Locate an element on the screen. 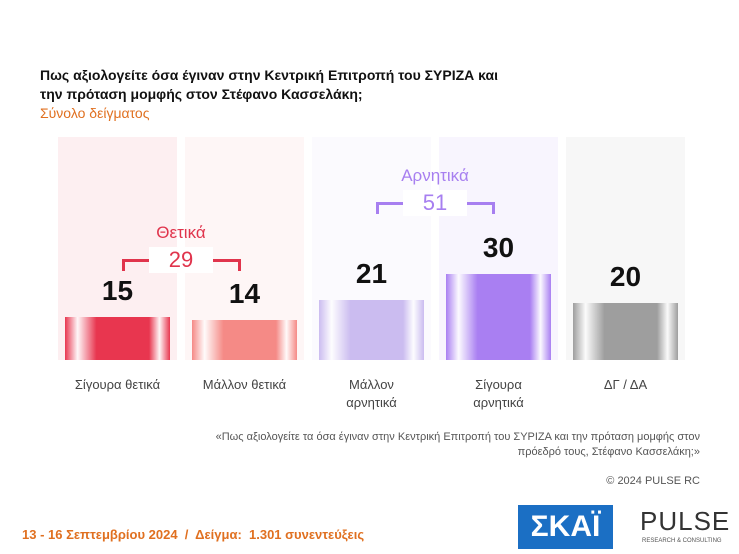  x-tick-label: Μάλλον θετικά is located at coordinates (244, 384).